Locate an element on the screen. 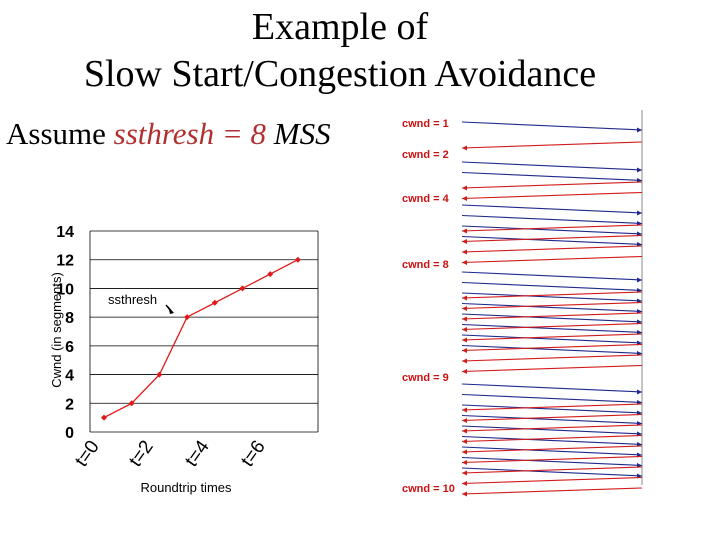 This screenshot has height=540, width=720. cwnd-data-points is located at coordinates (201, 338).